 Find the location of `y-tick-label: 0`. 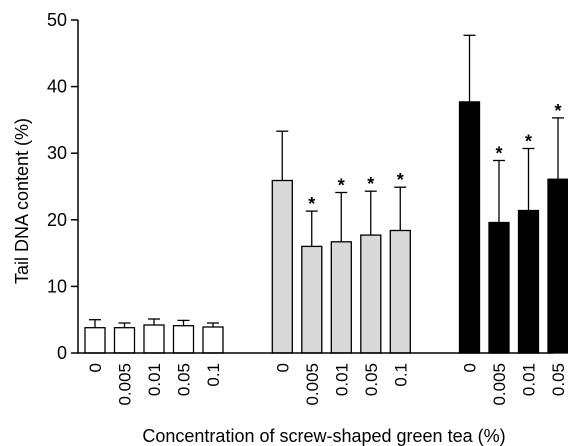

y-tick-label: 0 is located at coordinates (62, 353).